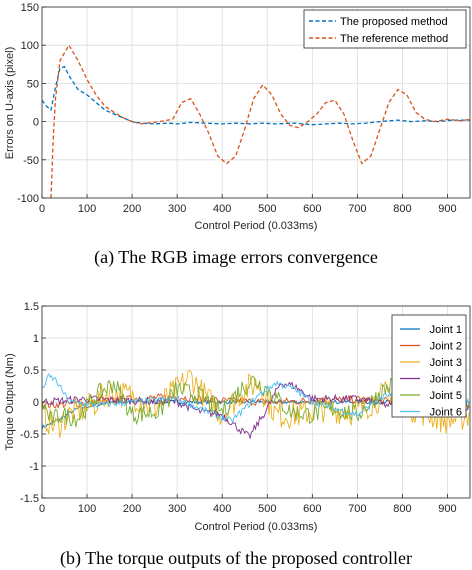 The image size is (472, 570). Describe the element at coordinates (357, 209) in the screenshot. I see `chart-a-xtick-label-7: 700` at that location.